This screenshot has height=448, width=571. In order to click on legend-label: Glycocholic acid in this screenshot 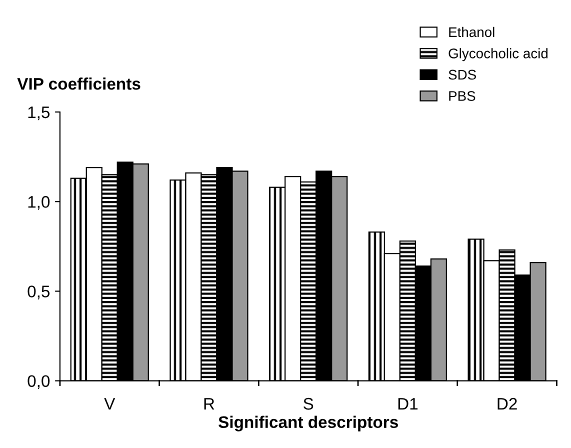, I will do `click(498, 55)`.